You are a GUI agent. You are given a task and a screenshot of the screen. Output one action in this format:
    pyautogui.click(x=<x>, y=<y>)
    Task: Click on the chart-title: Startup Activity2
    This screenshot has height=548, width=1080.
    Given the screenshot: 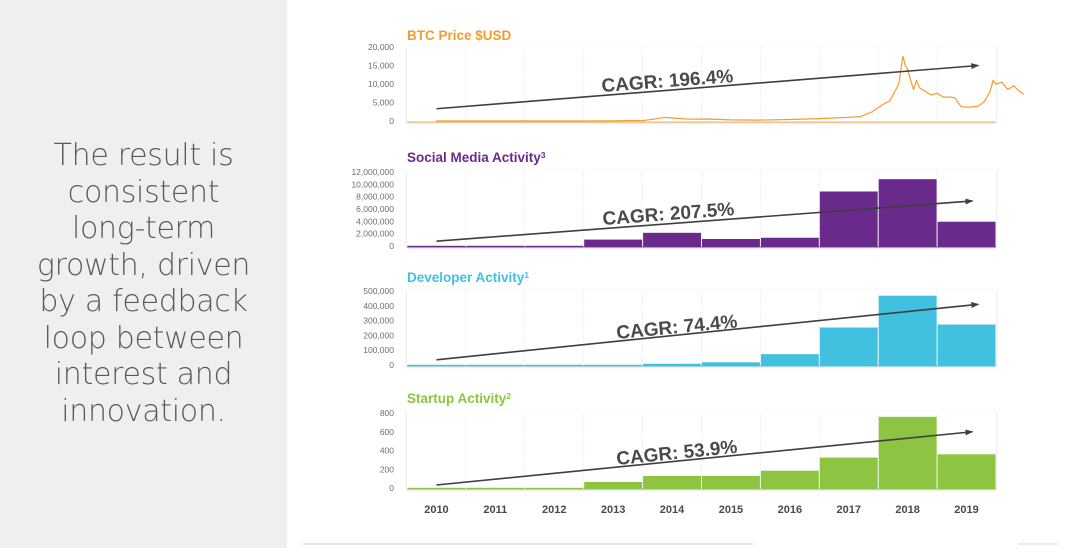 What is the action you would take?
    pyautogui.click(x=459, y=398)
    